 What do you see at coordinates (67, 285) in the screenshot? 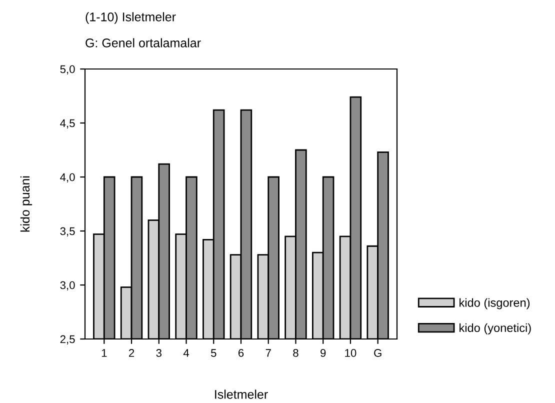
I see `y-tick-label: 3,0` at bounding box center [67, 285].